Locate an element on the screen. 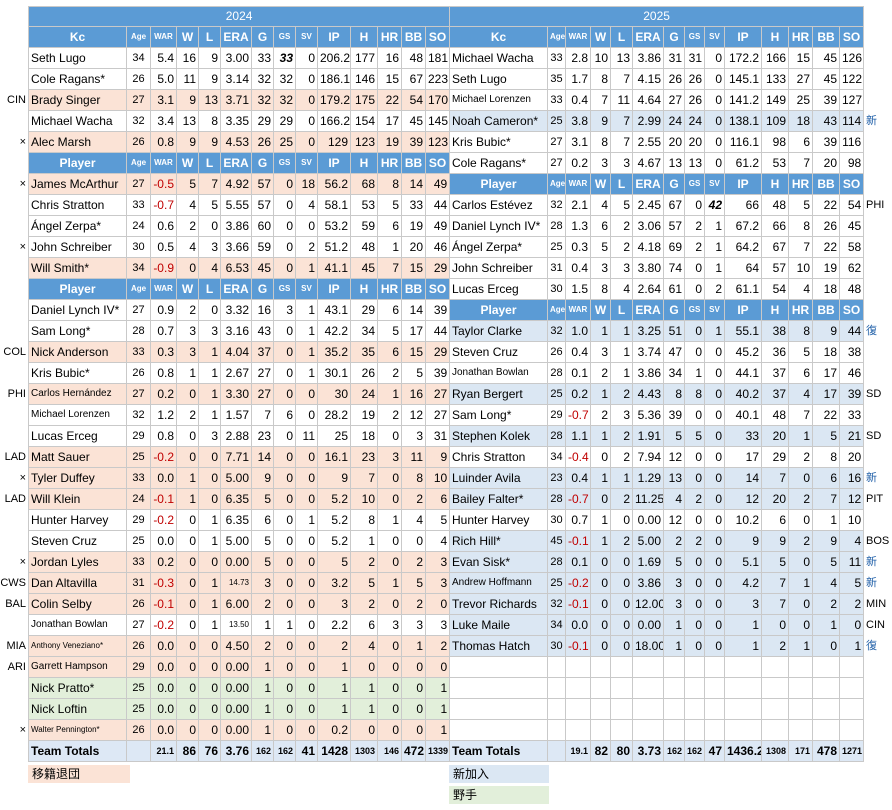 The height and width of the screenshot is (810, 892). player-name: Rich Hill* is located at coordinates (498, 541).